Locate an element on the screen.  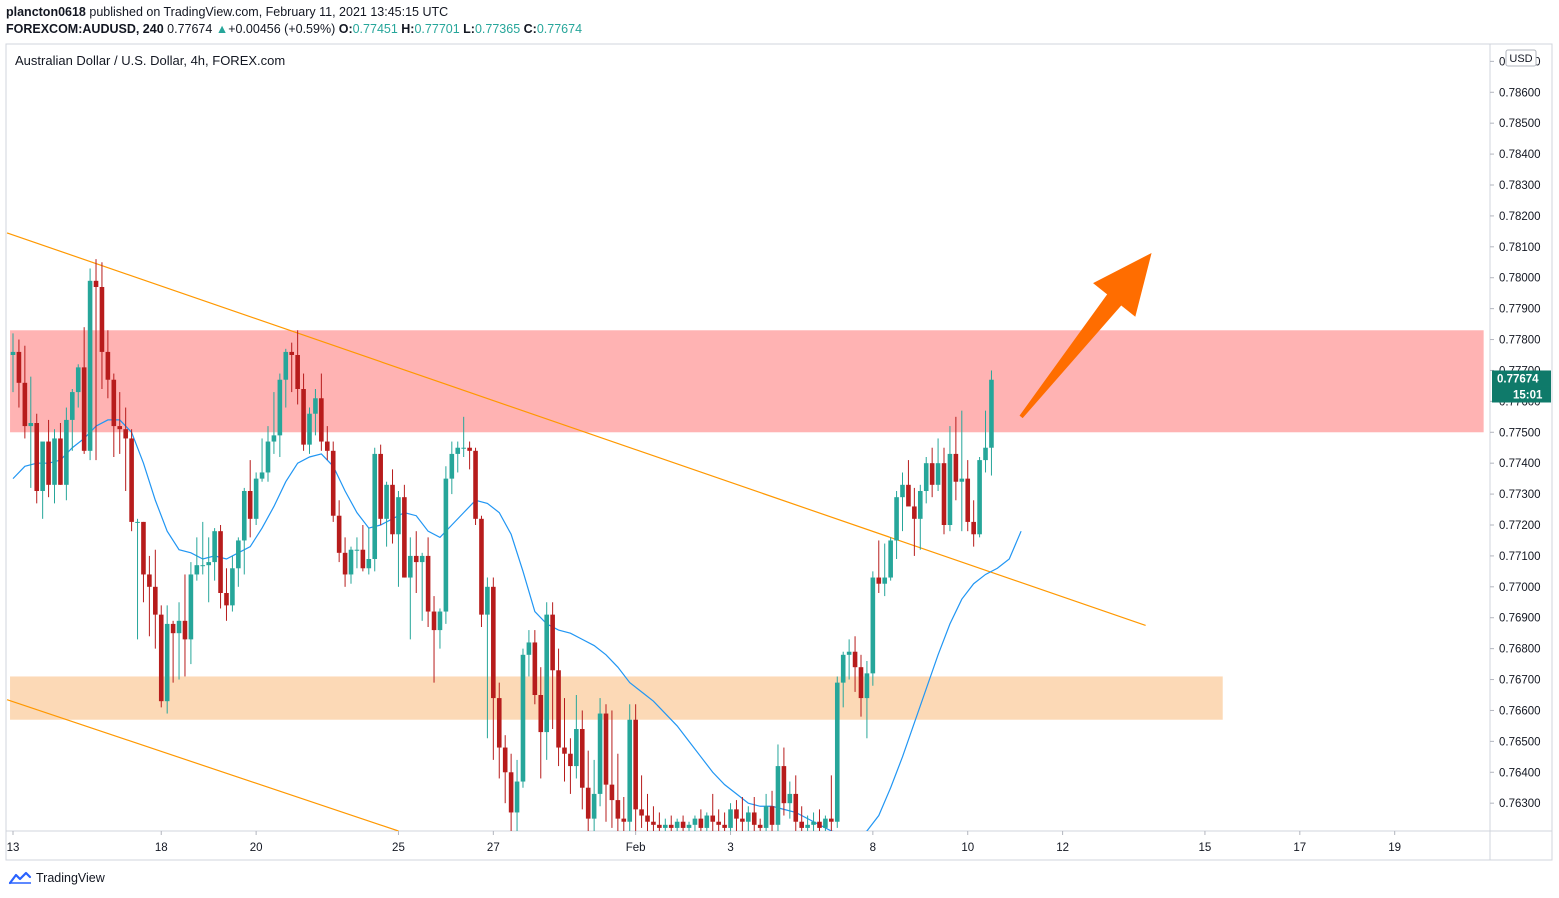
resistance-zone is located at coordinates (747, 381).